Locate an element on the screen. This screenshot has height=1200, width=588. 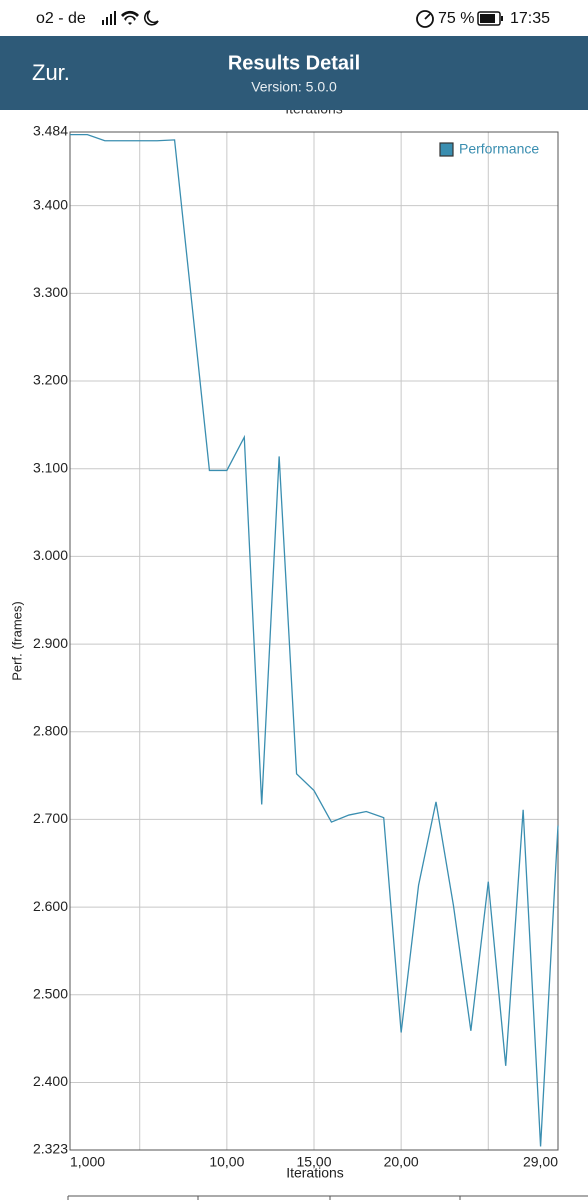
y-tick-label: 2.323 is located at coordinates (50, 1149).